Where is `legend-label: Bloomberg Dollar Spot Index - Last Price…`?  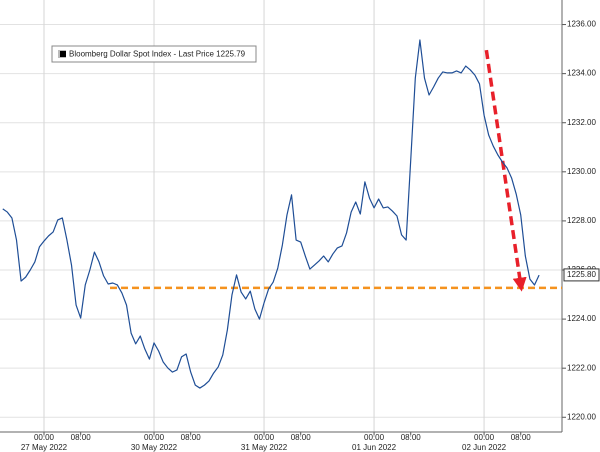 legend-label: Bloomberg Dollar Spot Index - Last Price… is located at coordinates (157, 54).